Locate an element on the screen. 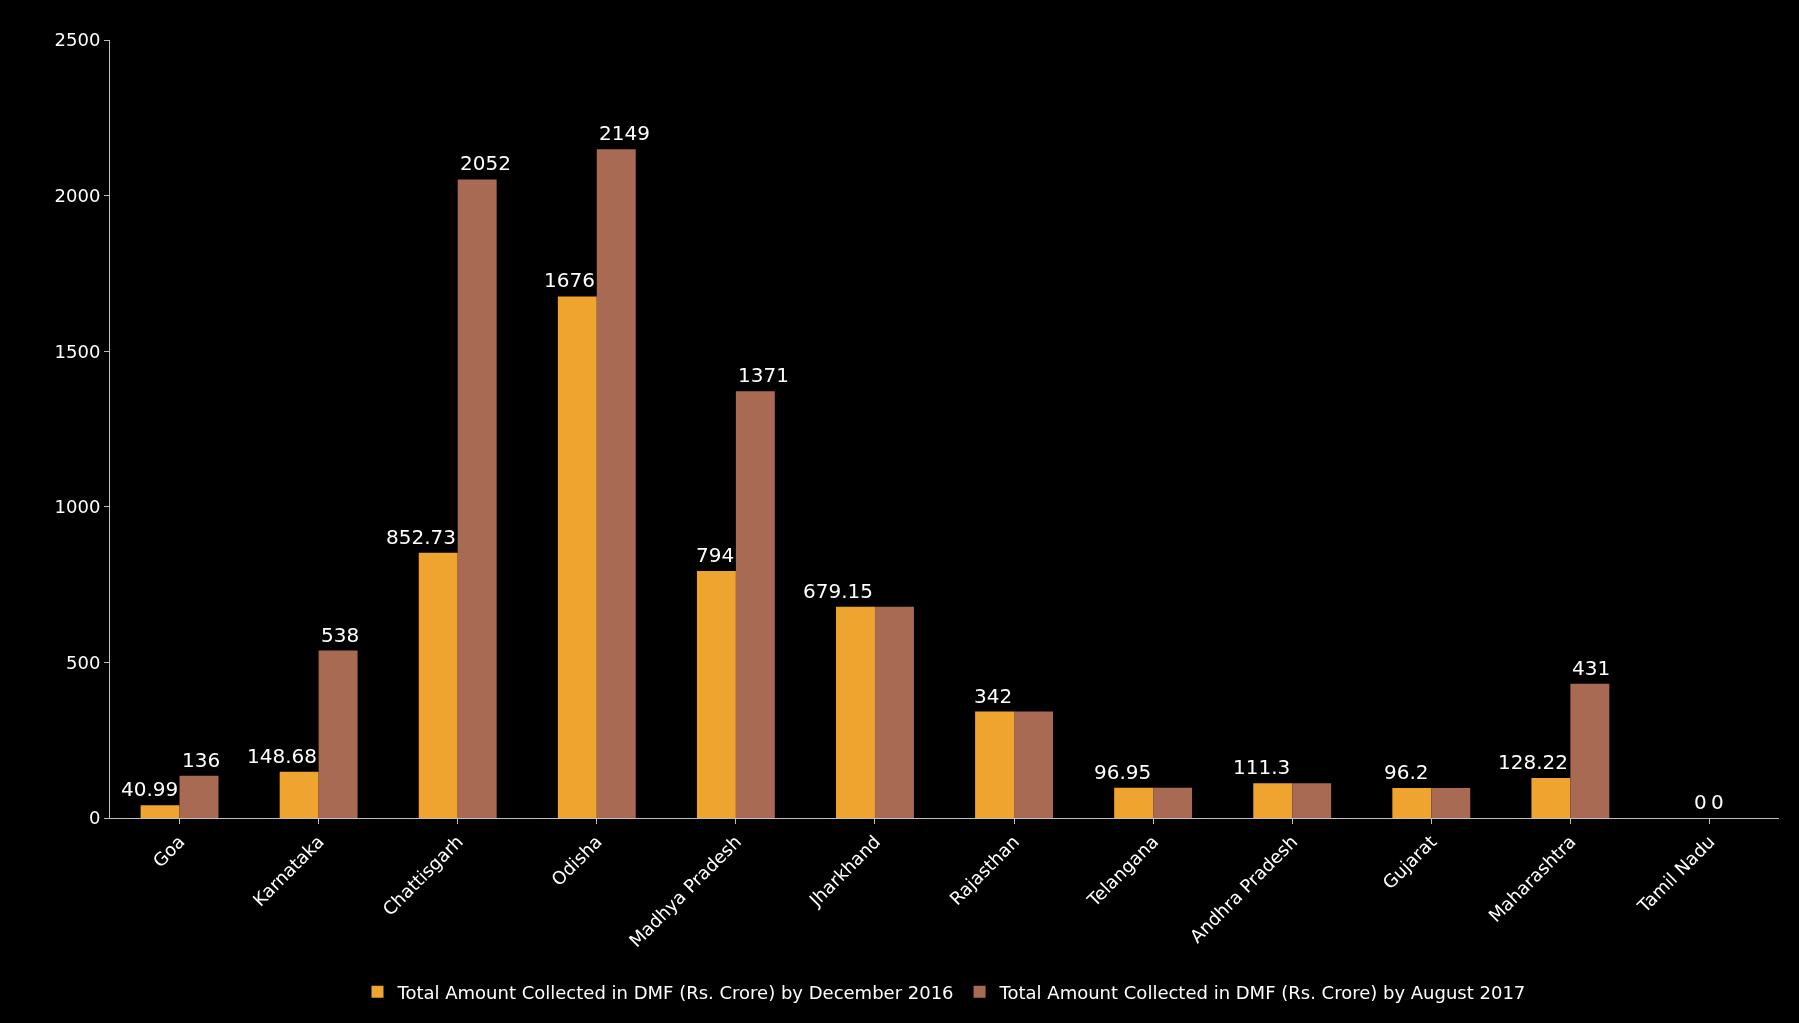  data-label: 96.95 is located at coordinates (1123, 772).